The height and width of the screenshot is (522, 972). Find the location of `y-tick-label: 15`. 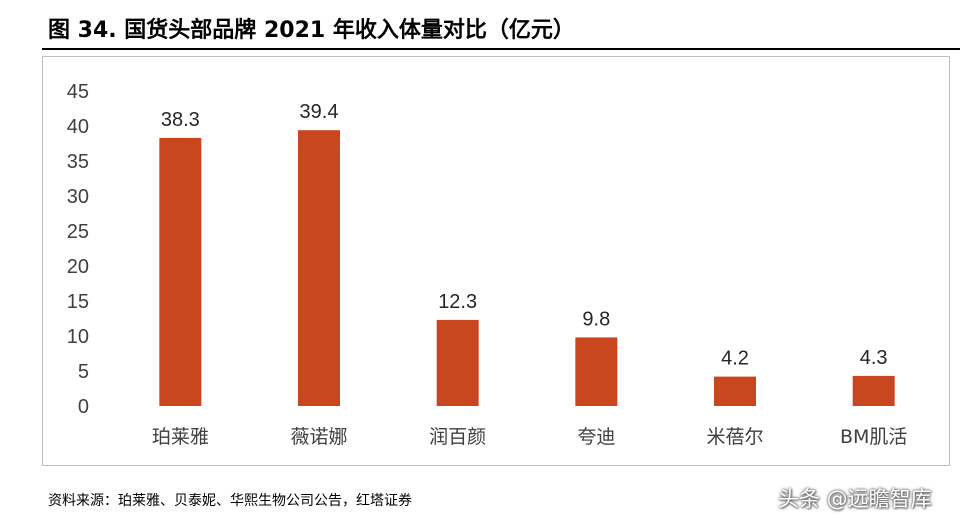

y-tick-label: 15 is located at coordinates (78, 302).